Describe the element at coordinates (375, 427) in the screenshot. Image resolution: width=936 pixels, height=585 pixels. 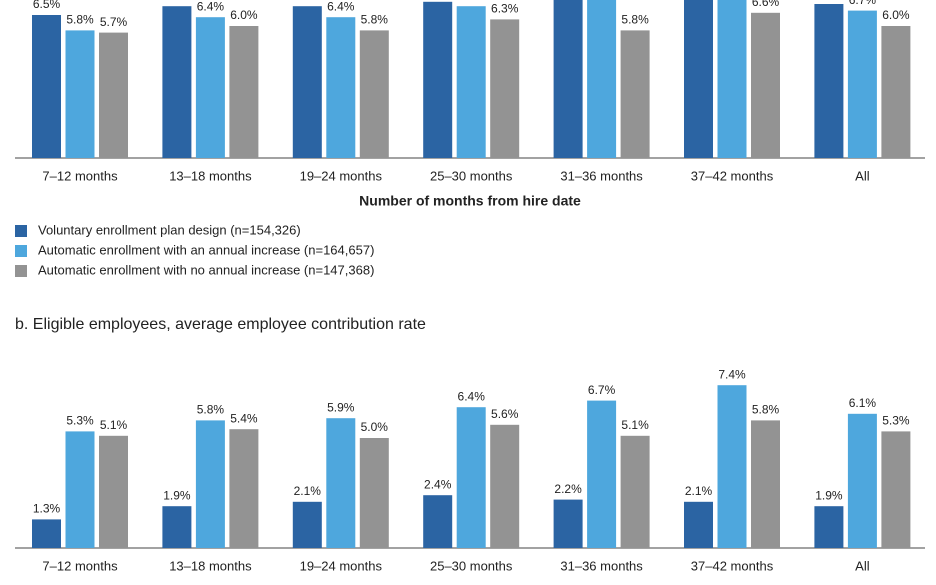
I see `value-label: 5.0%` at that location.